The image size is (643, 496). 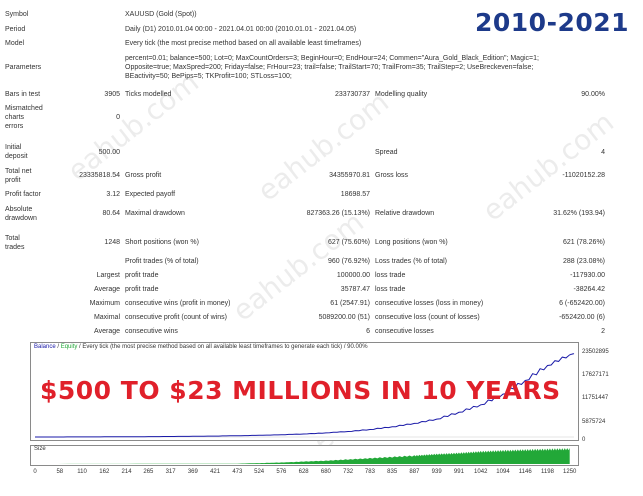 I want to click on average-profit-value: 35787.47, so click(x=355, y=289).